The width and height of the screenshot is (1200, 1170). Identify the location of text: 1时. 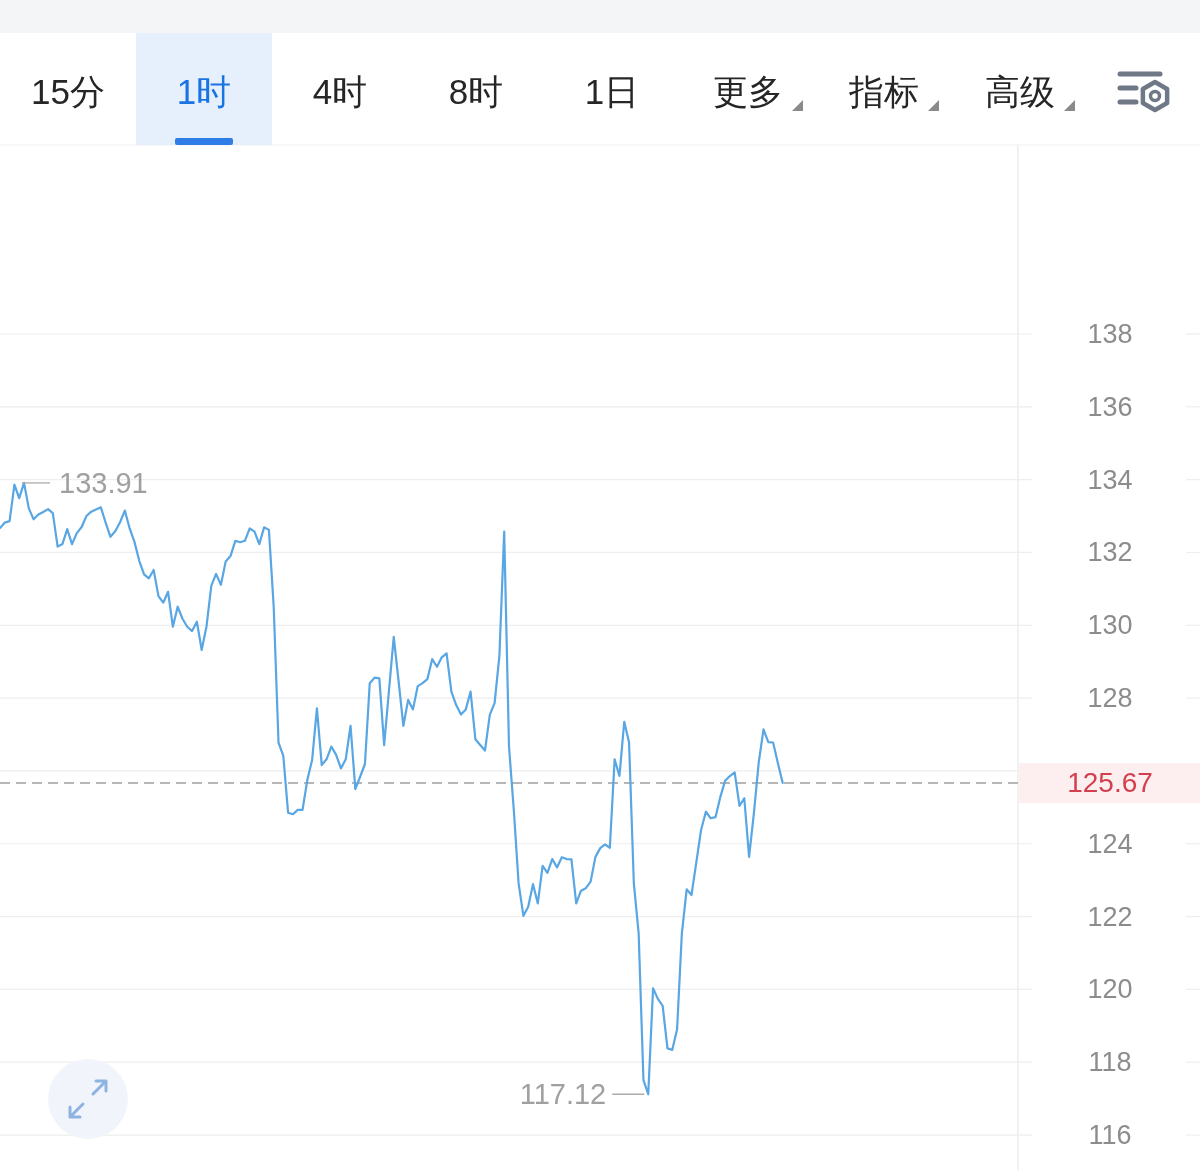
(204, 91).